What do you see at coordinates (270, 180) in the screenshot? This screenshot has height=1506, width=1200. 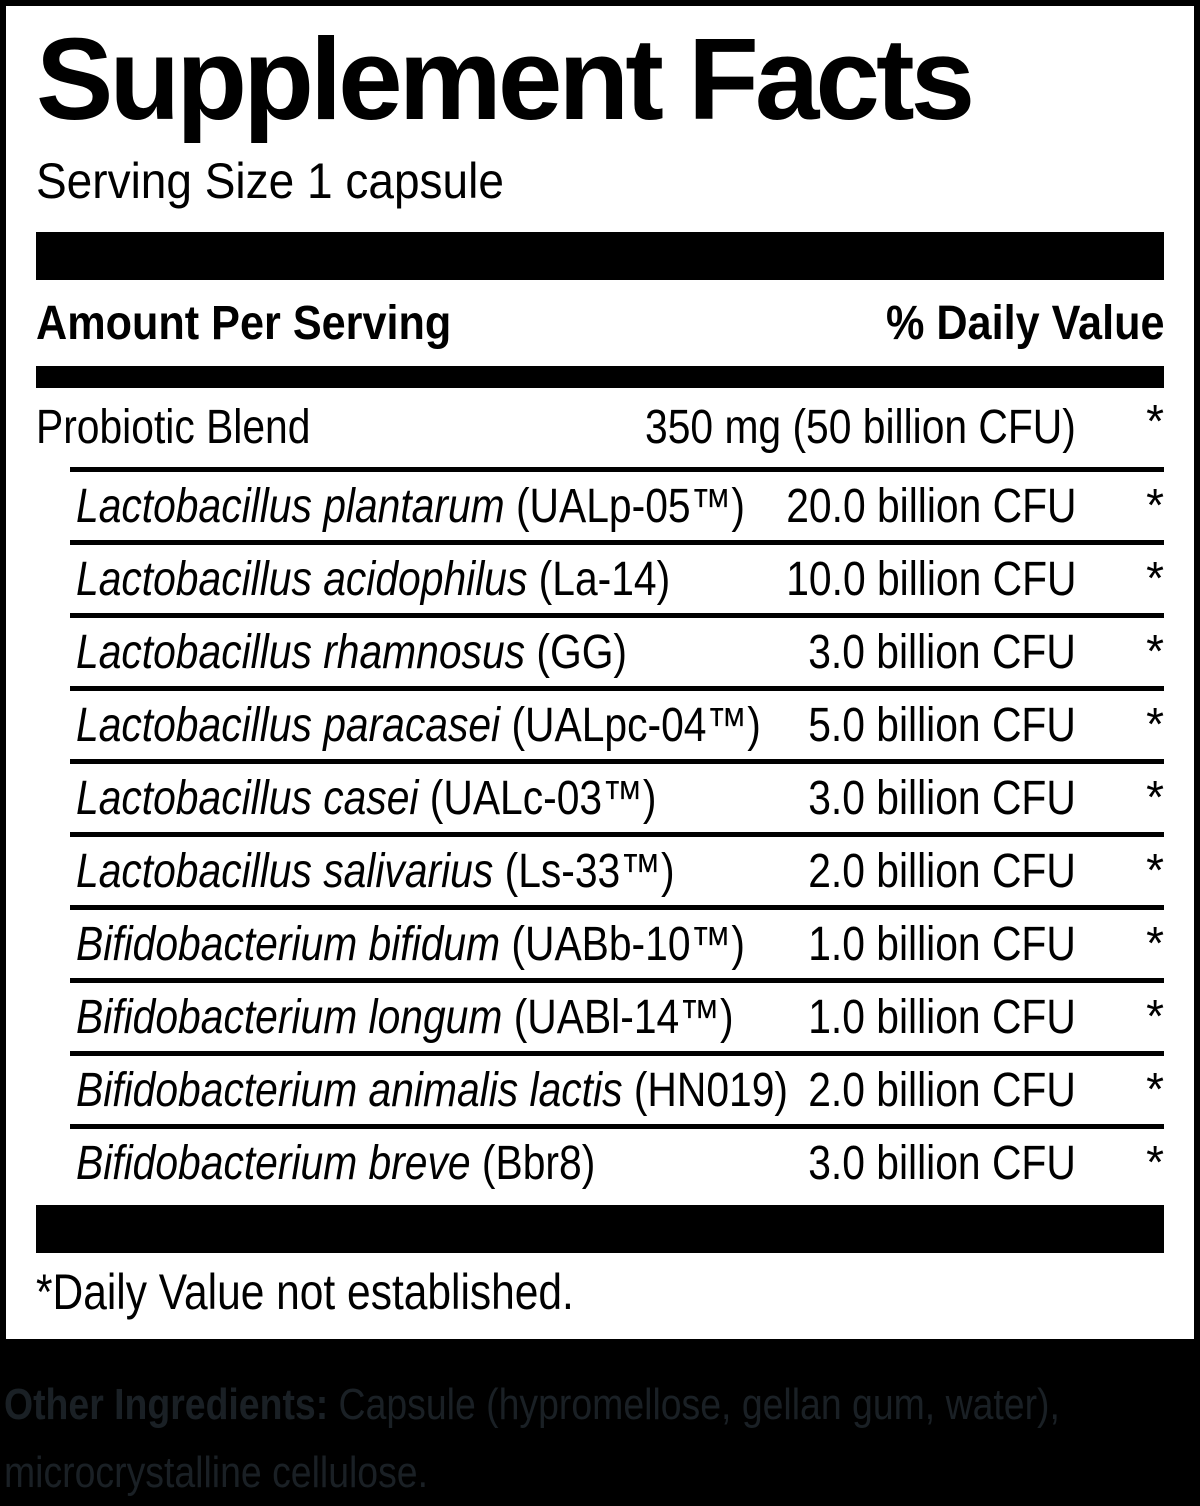 I see `serving-size: Serving Size 1 capsule` at bounding box center [270, 180].